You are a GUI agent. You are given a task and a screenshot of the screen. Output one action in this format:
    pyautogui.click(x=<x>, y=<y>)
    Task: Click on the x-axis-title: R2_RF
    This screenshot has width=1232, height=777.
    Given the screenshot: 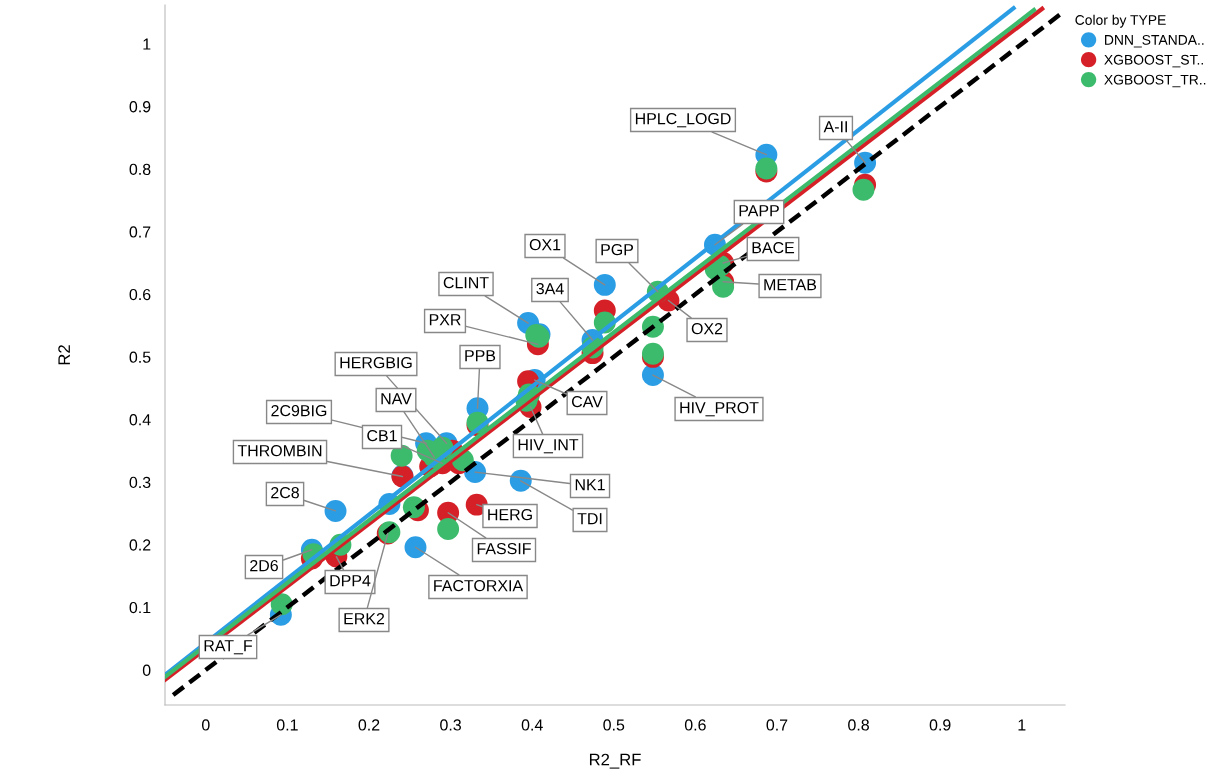 What is the action you would take?
    pyautogui.click(x=615, y=761)
    